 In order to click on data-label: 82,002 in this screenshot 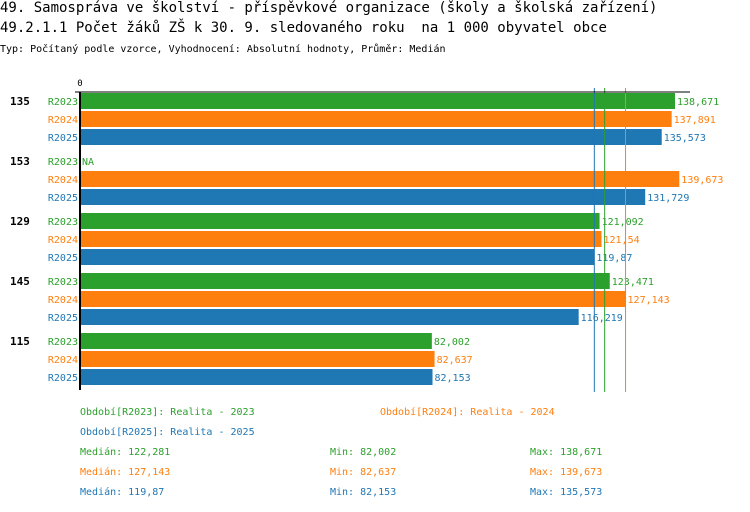, I will do `click(452, 342)`.